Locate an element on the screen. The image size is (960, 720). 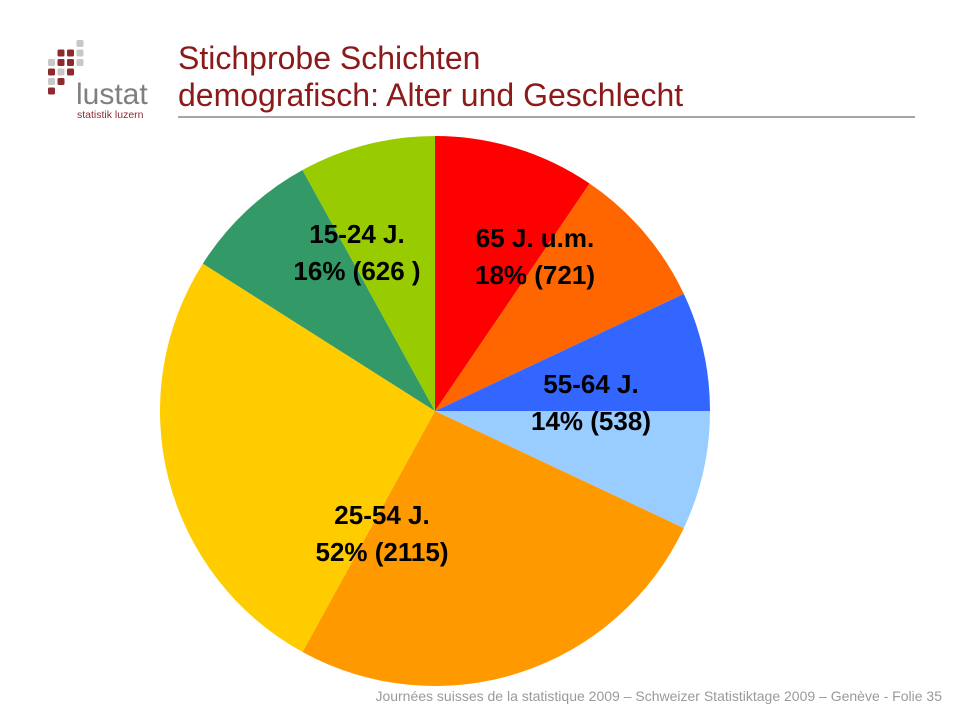
lustat-logo-mark is located at coordinates (66, 67).